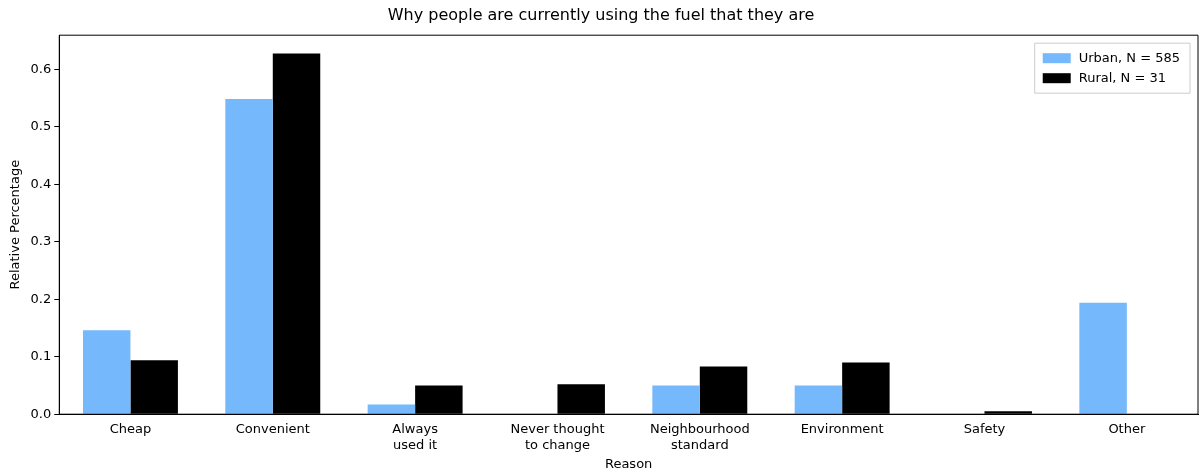 The image size is (1202, 472). Describe the element at coordinates (41, 356) in the screenshot. I see `y-tick-label: 0.1` at that location.